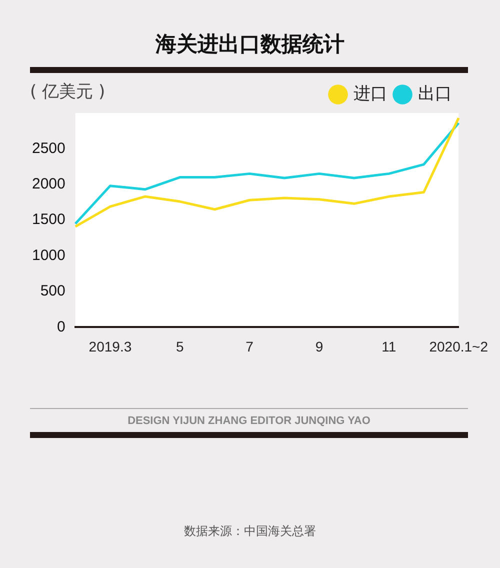 The height and width of the screenshot is (568, 500). Describe the element at coordinates (250, 44) in the screenshot. I see `chart-title: 海关进出口数据统计` at that location.